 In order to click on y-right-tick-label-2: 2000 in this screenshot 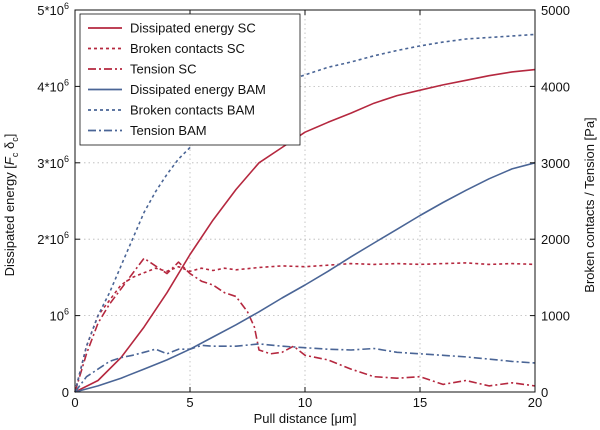, I will do `click(555, 239)`.